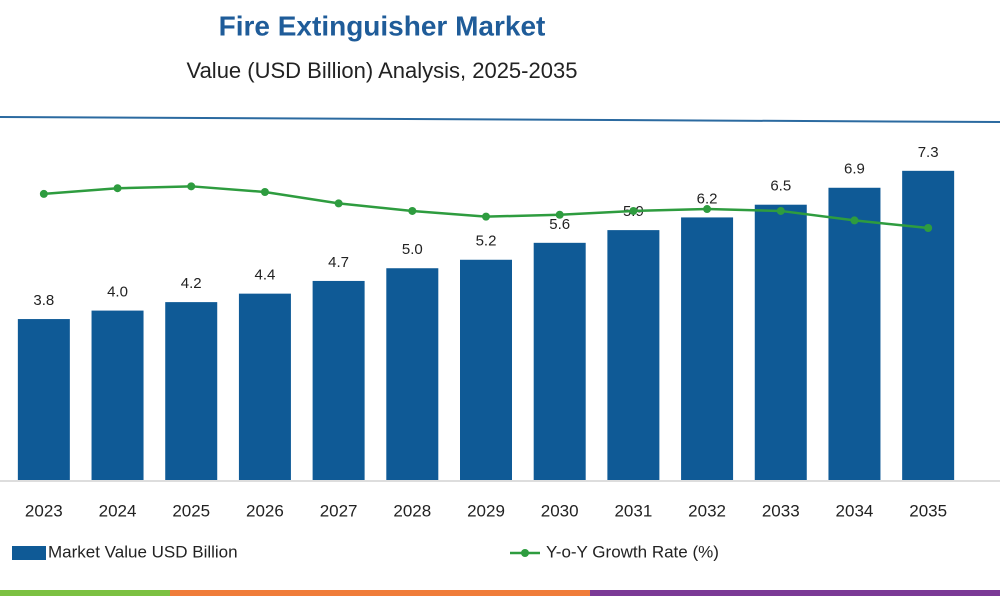  I want to click on value-label: 6.2, so click(707, 198).